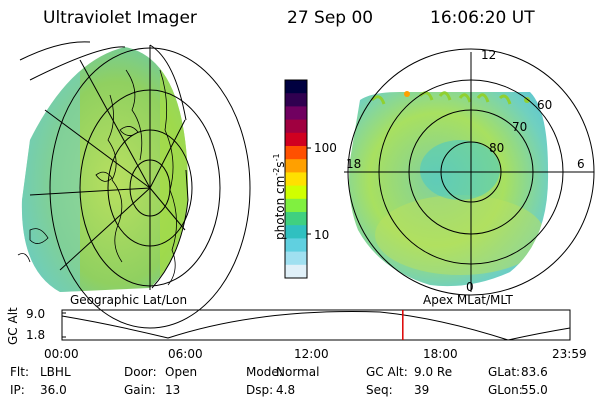 The image size is (600, 400). Describe the element at coordinates (36, 335) in the screenshot. I see `altitude-ytick-1: 1.8` at that location.